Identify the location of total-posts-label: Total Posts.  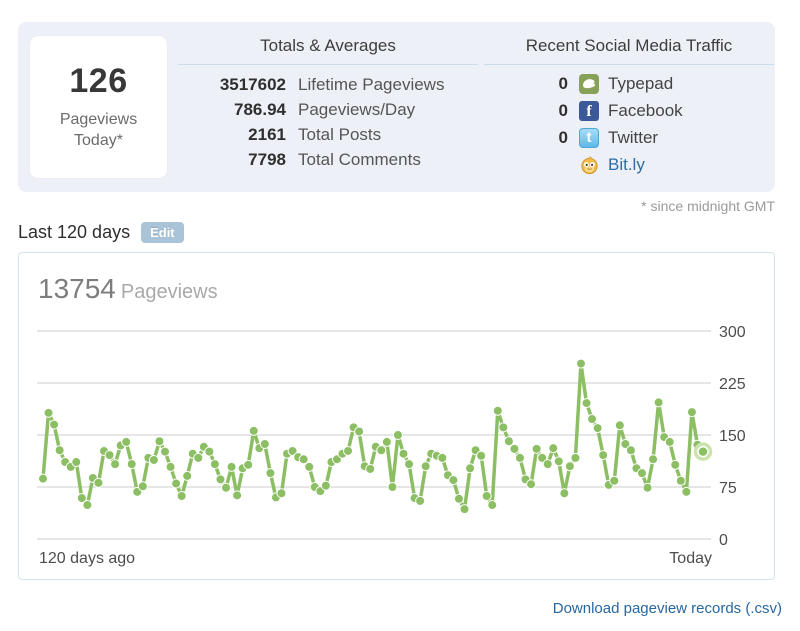
(340, 134).